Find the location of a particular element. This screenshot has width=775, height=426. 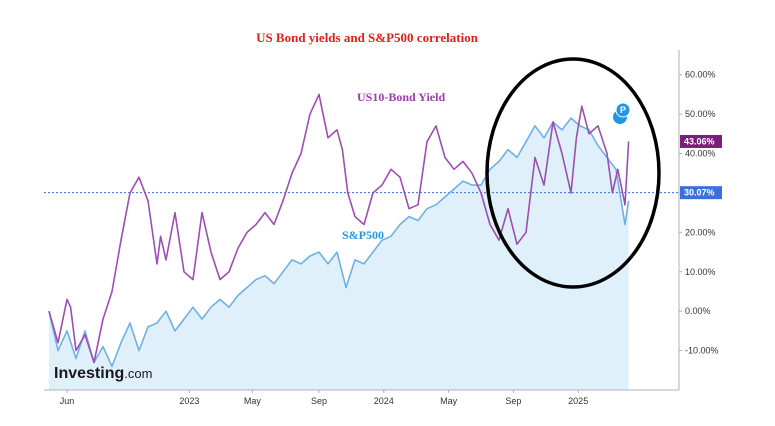

x-tick-label: 2025 is located at coordinates (578, 401).